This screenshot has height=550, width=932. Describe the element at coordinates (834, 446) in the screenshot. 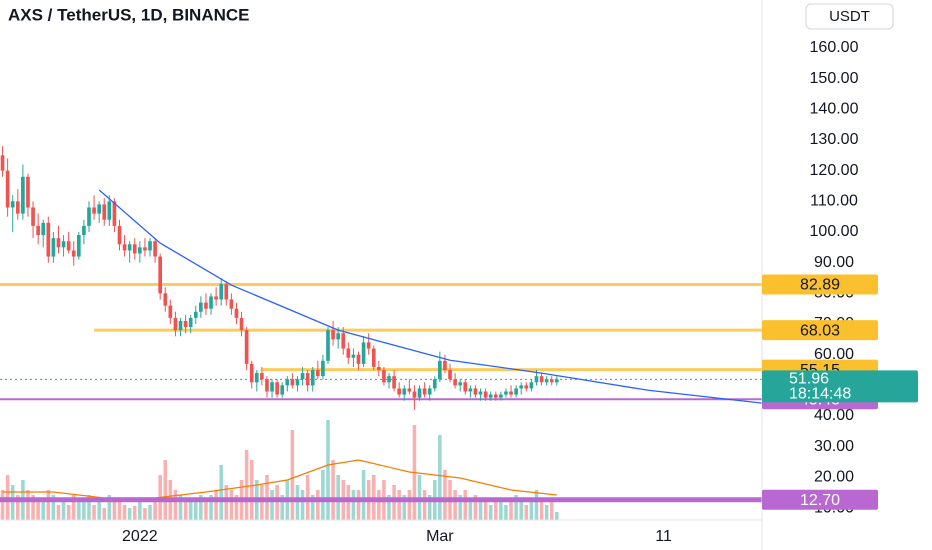

I see `y-tick-label: 30.00` at that location.